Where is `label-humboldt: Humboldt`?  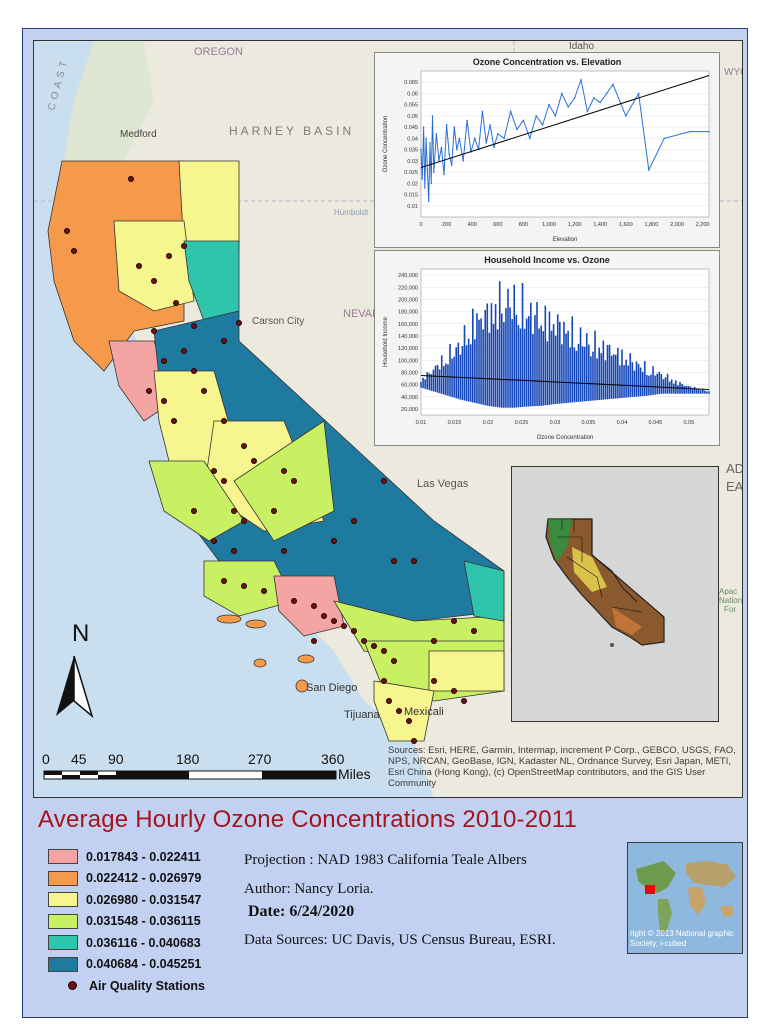
label-humboldt: Humboldt is located at coordinates (351, 212).